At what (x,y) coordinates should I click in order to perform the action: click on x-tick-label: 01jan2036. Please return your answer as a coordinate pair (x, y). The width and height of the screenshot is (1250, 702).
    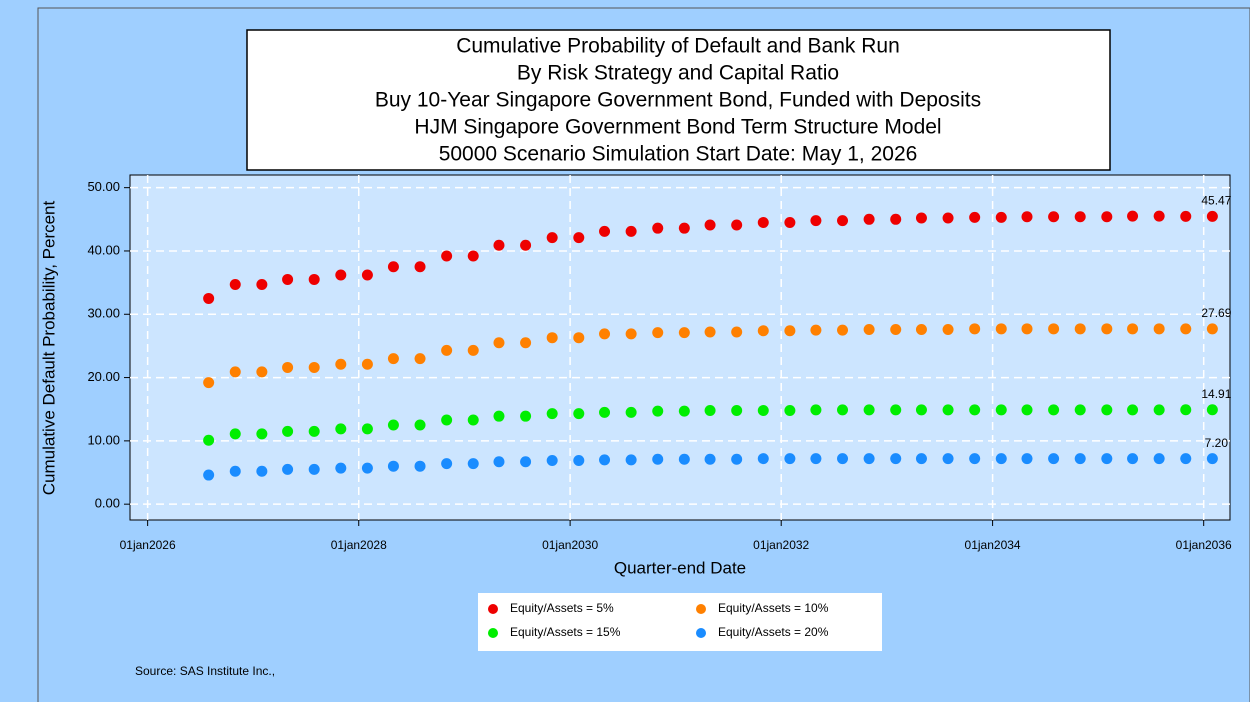
    Looking at the image, I should click on (1204, 545).